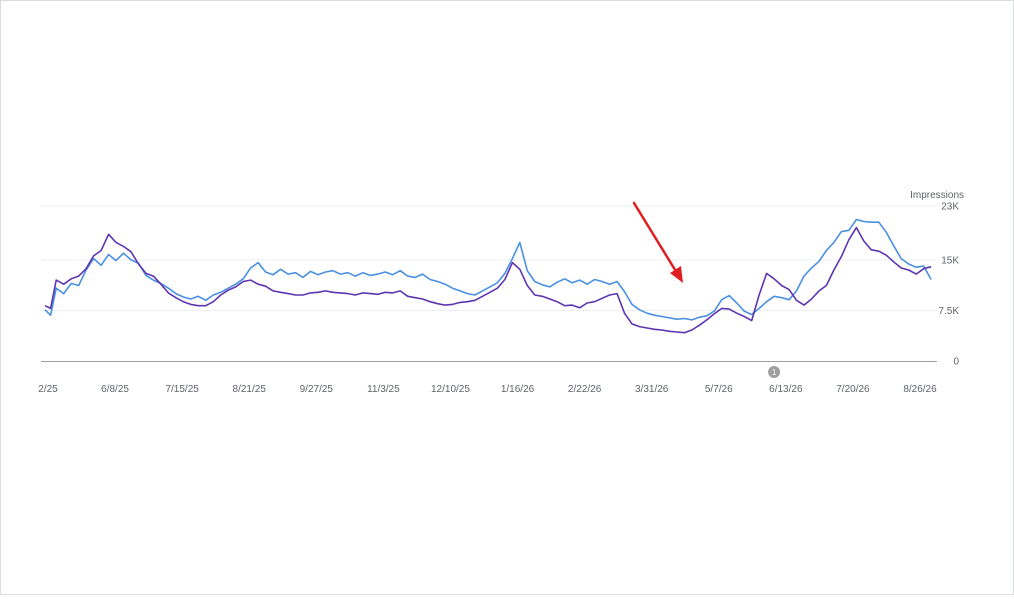  What do you see at coordinates (383, 389) in the screenshot?
I see `x-tick-label: 11/3/25` at bounding box center [383, 389].